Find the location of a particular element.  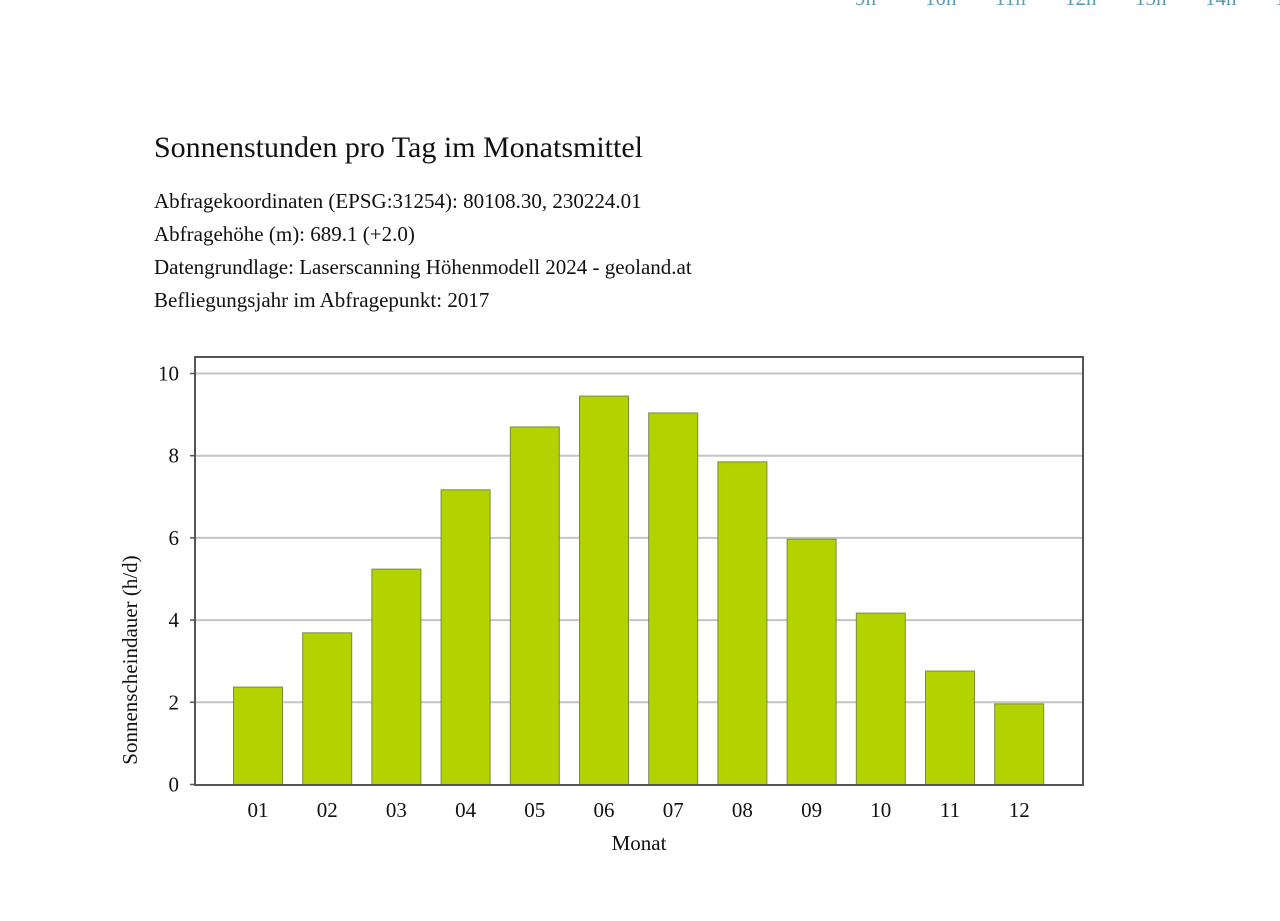

x-tick-label: 05 is located at coordinates (534, 810).